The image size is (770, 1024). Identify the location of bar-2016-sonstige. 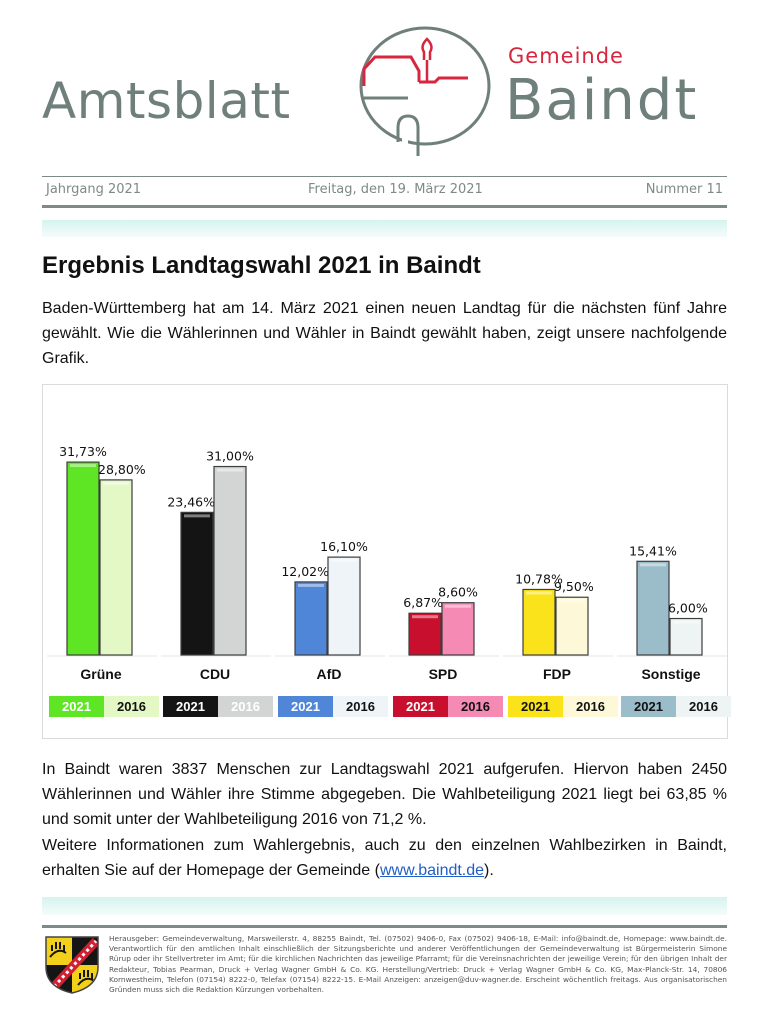
(686, 636).